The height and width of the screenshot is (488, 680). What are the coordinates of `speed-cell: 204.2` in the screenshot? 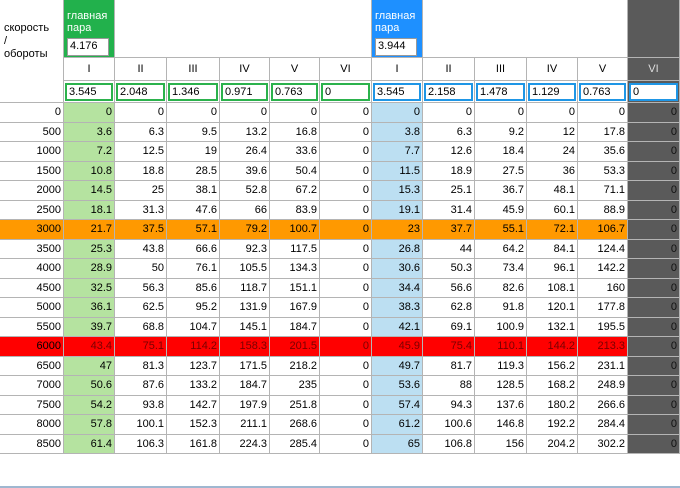 It's located at (552, 444).